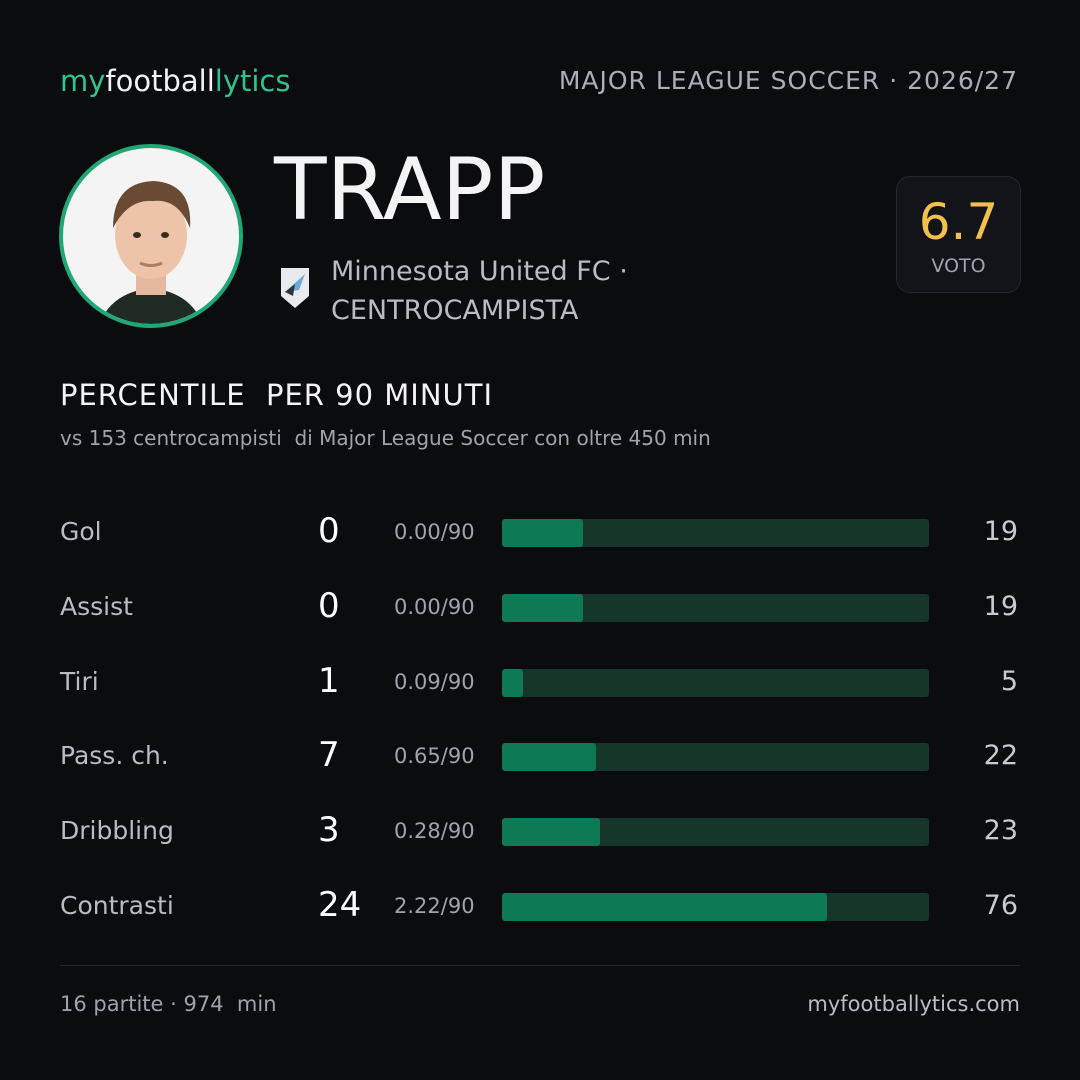 The height and width of the screenshot is (1080, 1080). I want to click on team-crest, so click(295, 288).